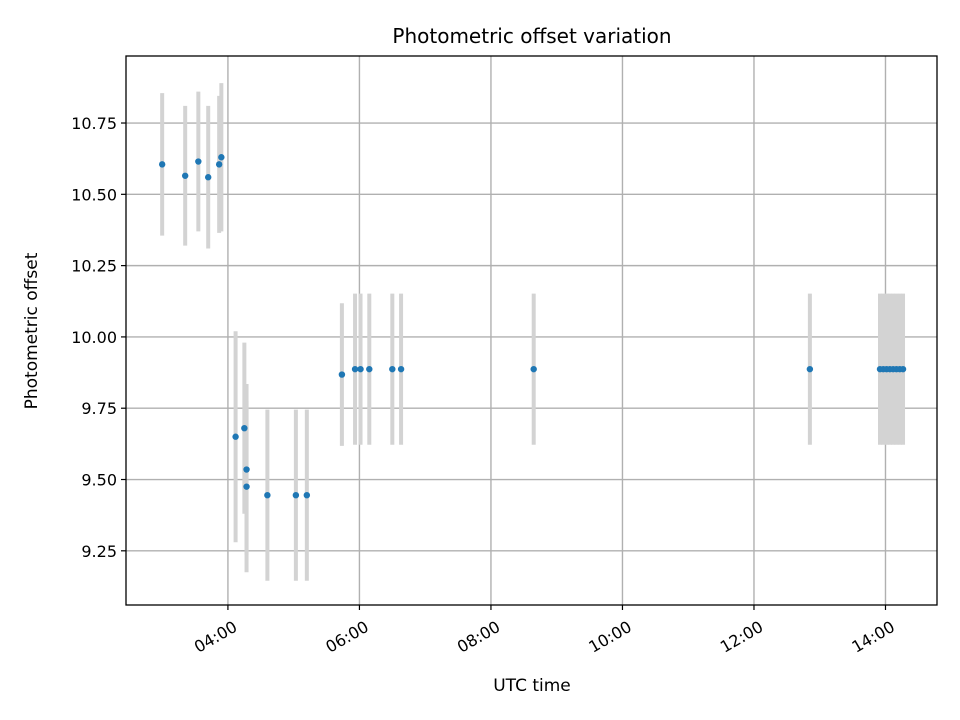  Describe the element at coordinates (741, 637) in the screenshot. I see `x-tick-label: 12:00` at that location.